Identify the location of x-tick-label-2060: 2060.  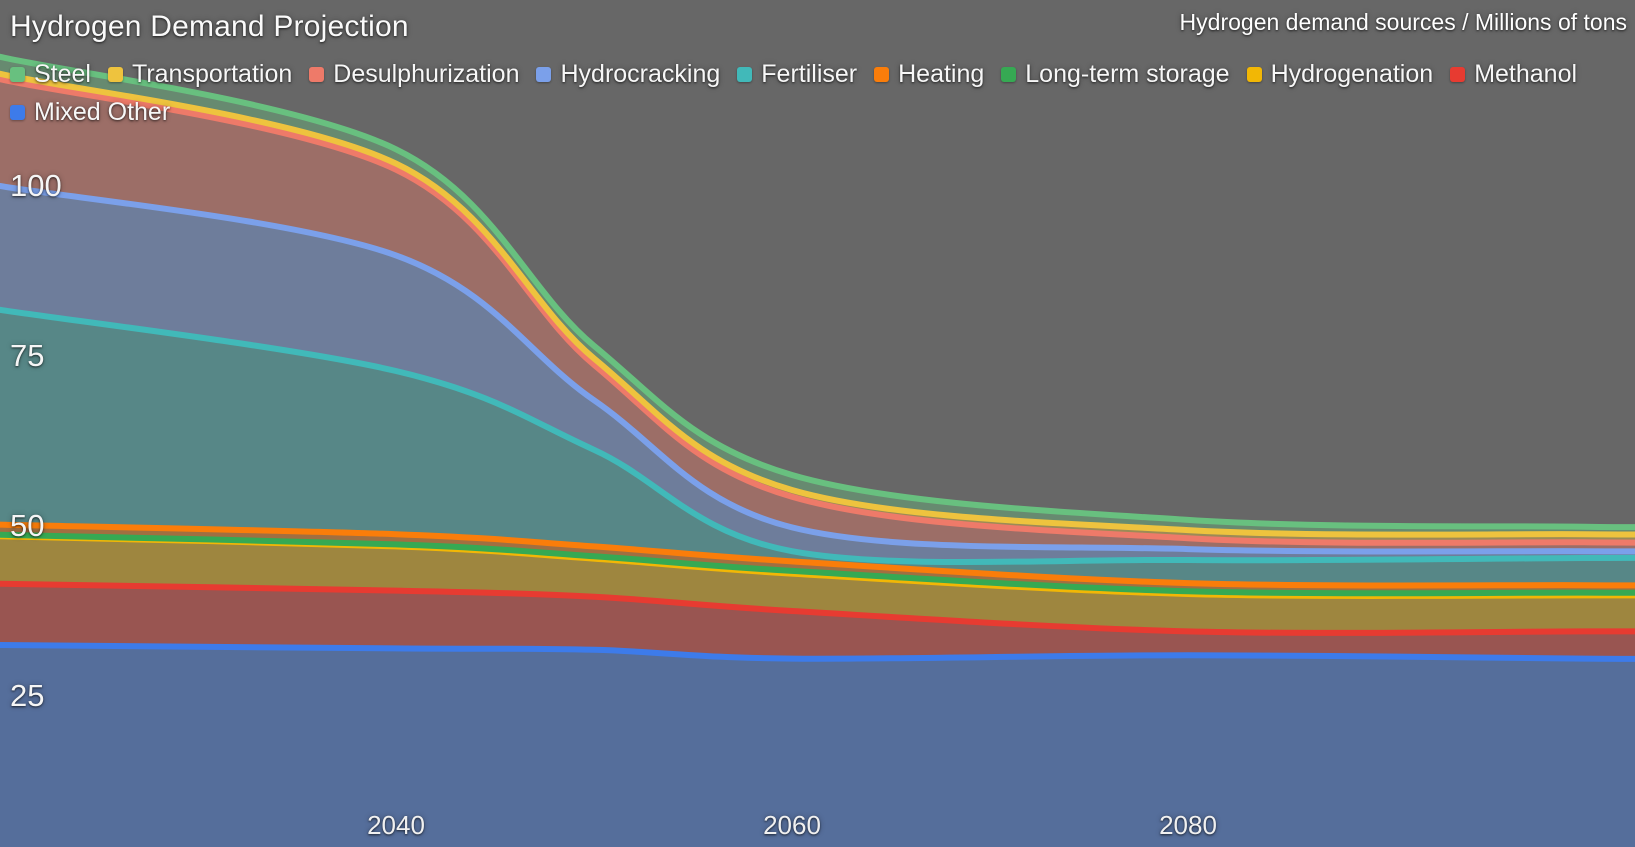
(792, 825).